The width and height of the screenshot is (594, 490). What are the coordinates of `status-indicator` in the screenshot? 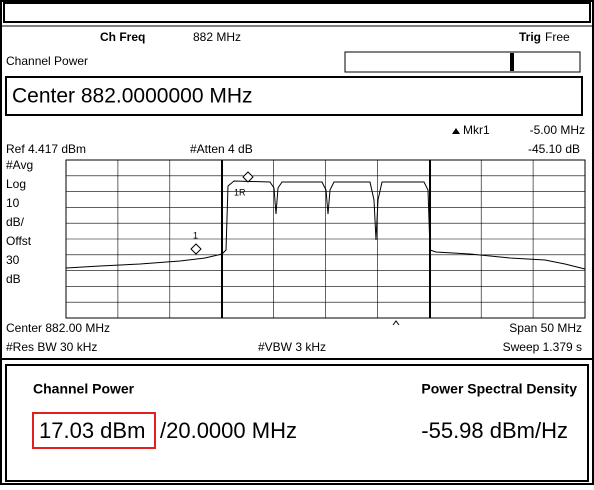 It's located at (512, 62).